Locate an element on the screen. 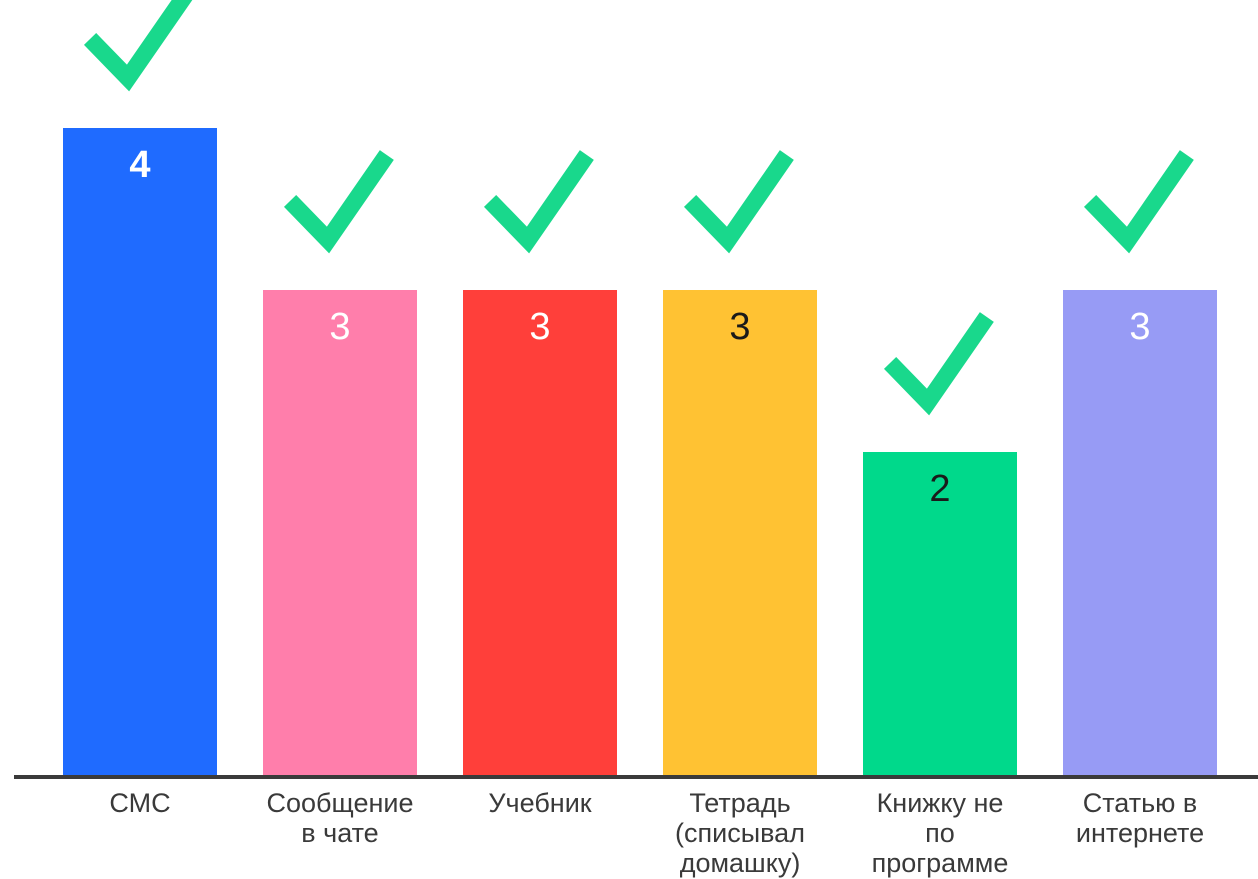  category-label: Учебник is located at coordinates (539, 803).